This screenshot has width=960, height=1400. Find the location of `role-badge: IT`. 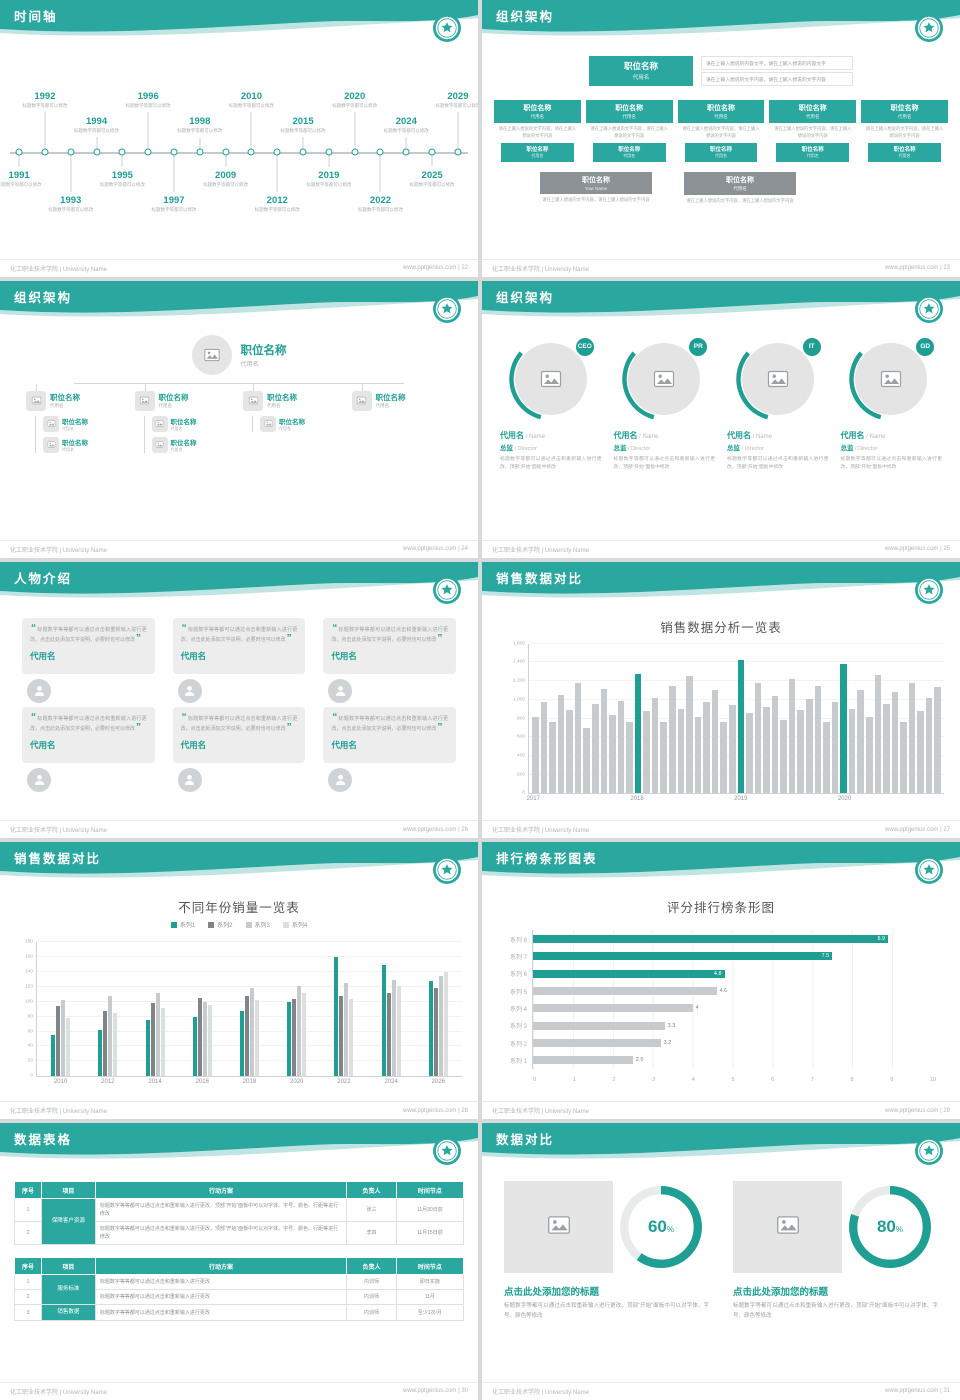

role-badge: IT is located at coordinates (811, 346).